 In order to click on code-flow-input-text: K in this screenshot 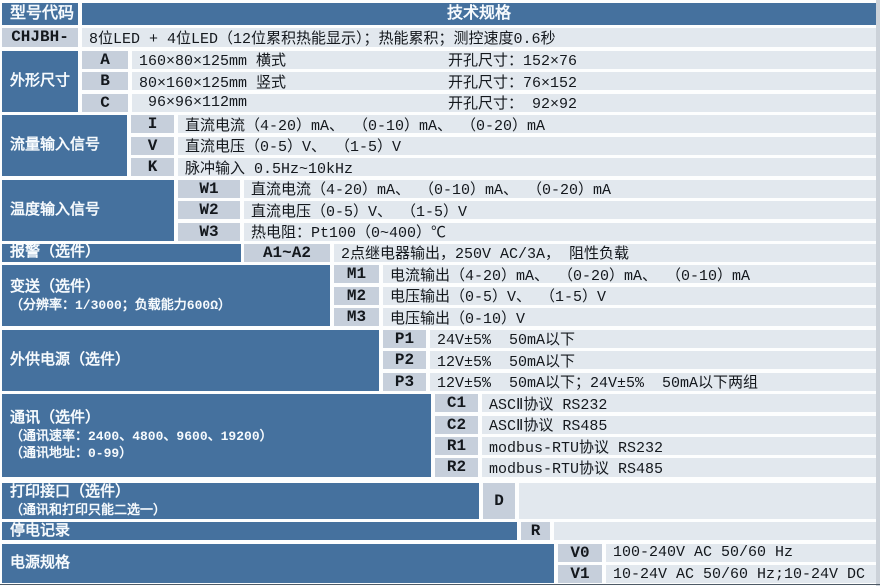, I will do `click(152, 167)`.